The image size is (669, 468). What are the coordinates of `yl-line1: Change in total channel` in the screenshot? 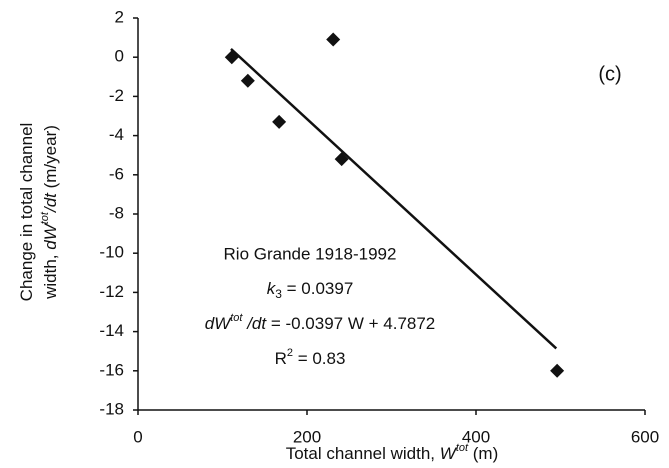 It's located at (26, 212).